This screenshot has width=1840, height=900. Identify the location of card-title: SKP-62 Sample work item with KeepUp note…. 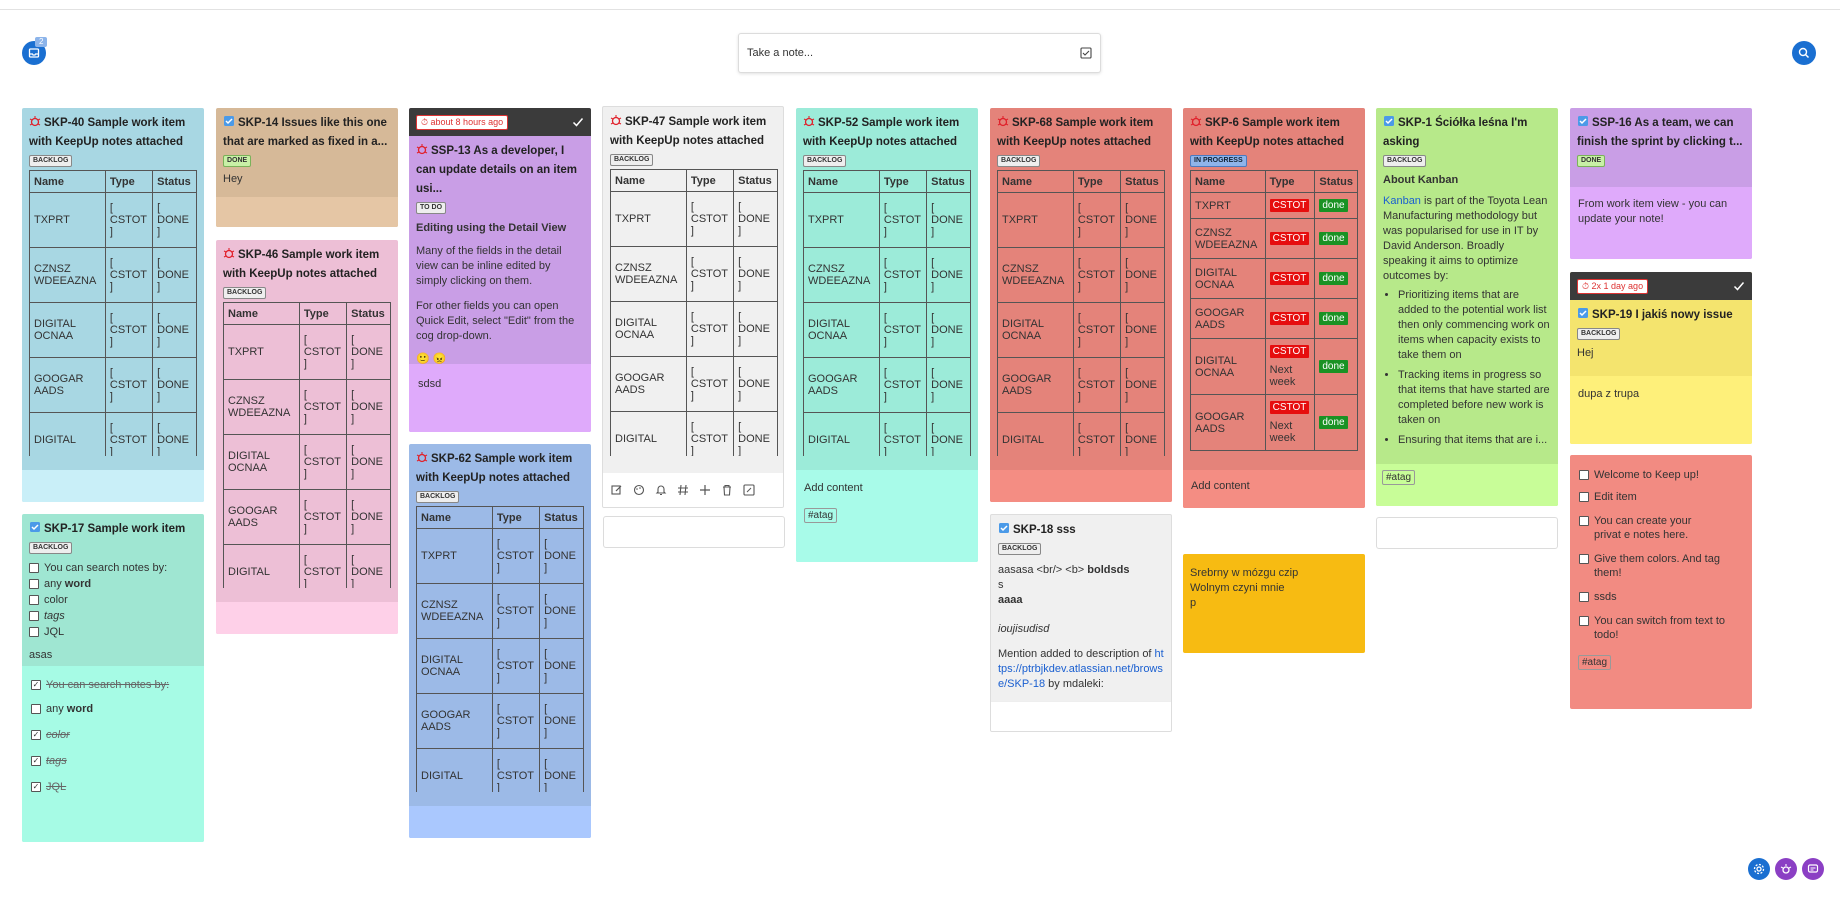
(494, 468).